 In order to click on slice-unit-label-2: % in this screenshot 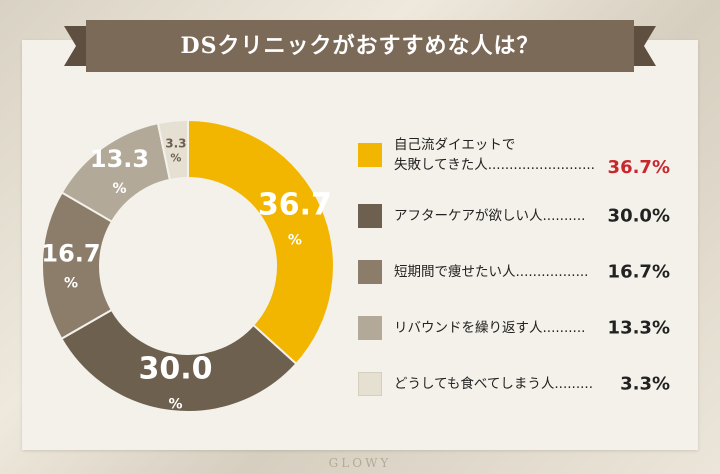, I will do `click(176, 404)`.